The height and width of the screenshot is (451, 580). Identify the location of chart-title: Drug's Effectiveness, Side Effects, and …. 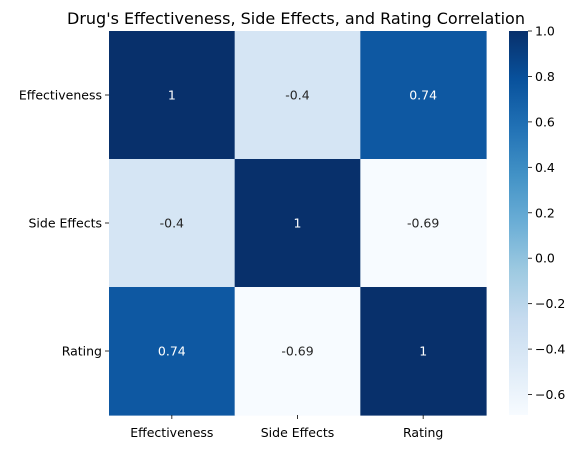
(296, 18).